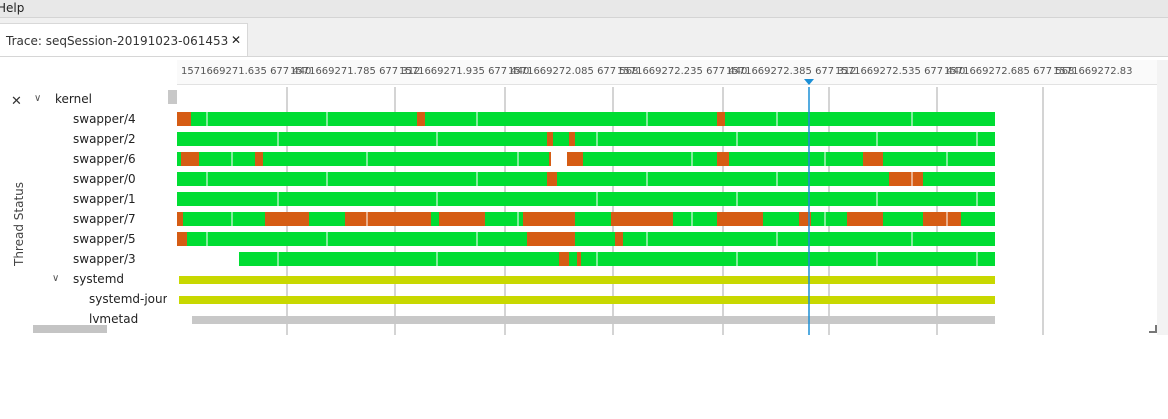 Image resolution: width=1168 pixels, height=419 pixels. What do you see at coordinates (128, 299) in the screenshot?
I see `tree-row-label: systemd-journ` at bounding box center [128, 299].